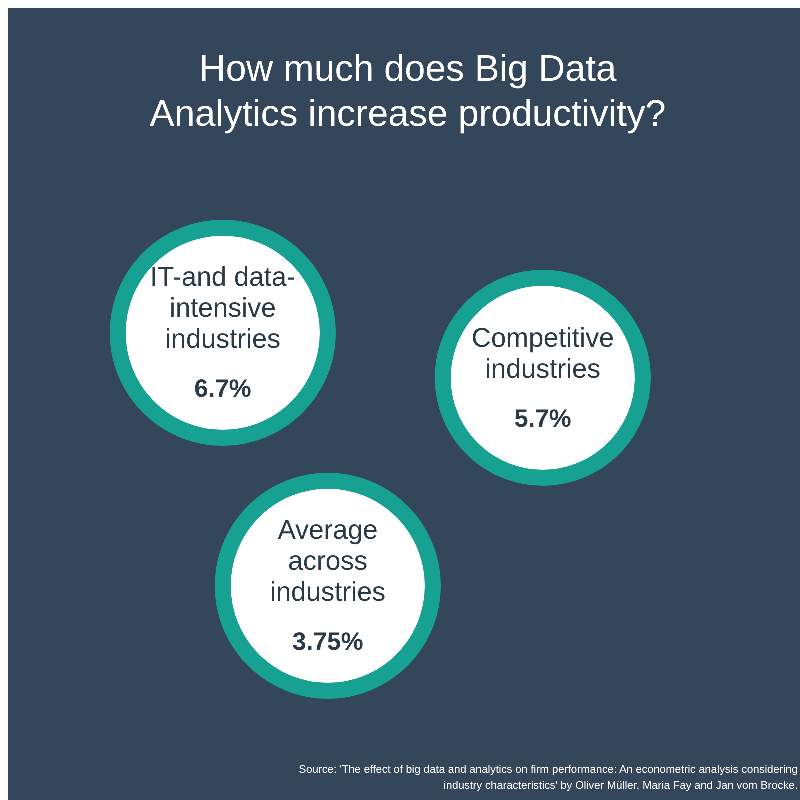 This screenshot has width=800, height=800. I want to click on data-label: 5.7%, so click(543, 419).